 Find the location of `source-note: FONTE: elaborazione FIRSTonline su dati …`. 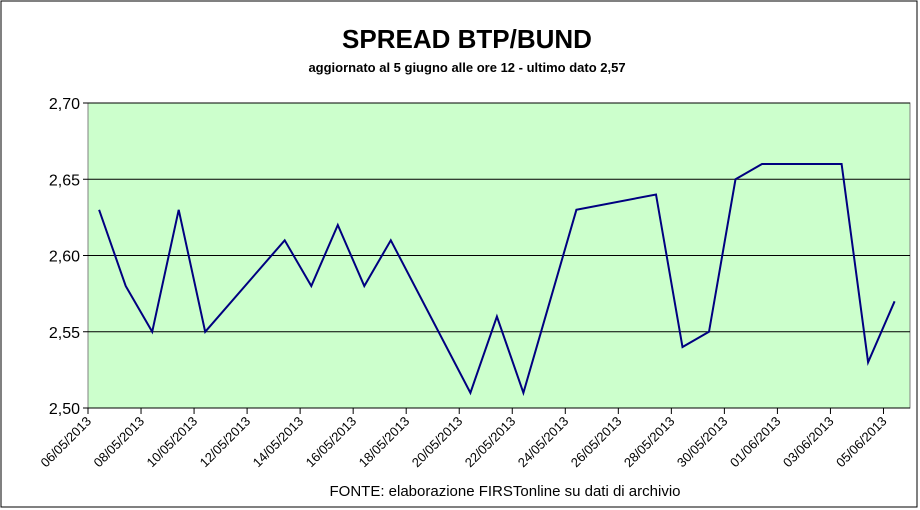

source-note: FONTE: elaborazione FIRSTonline su dati … is located at coordinates (505, 491).